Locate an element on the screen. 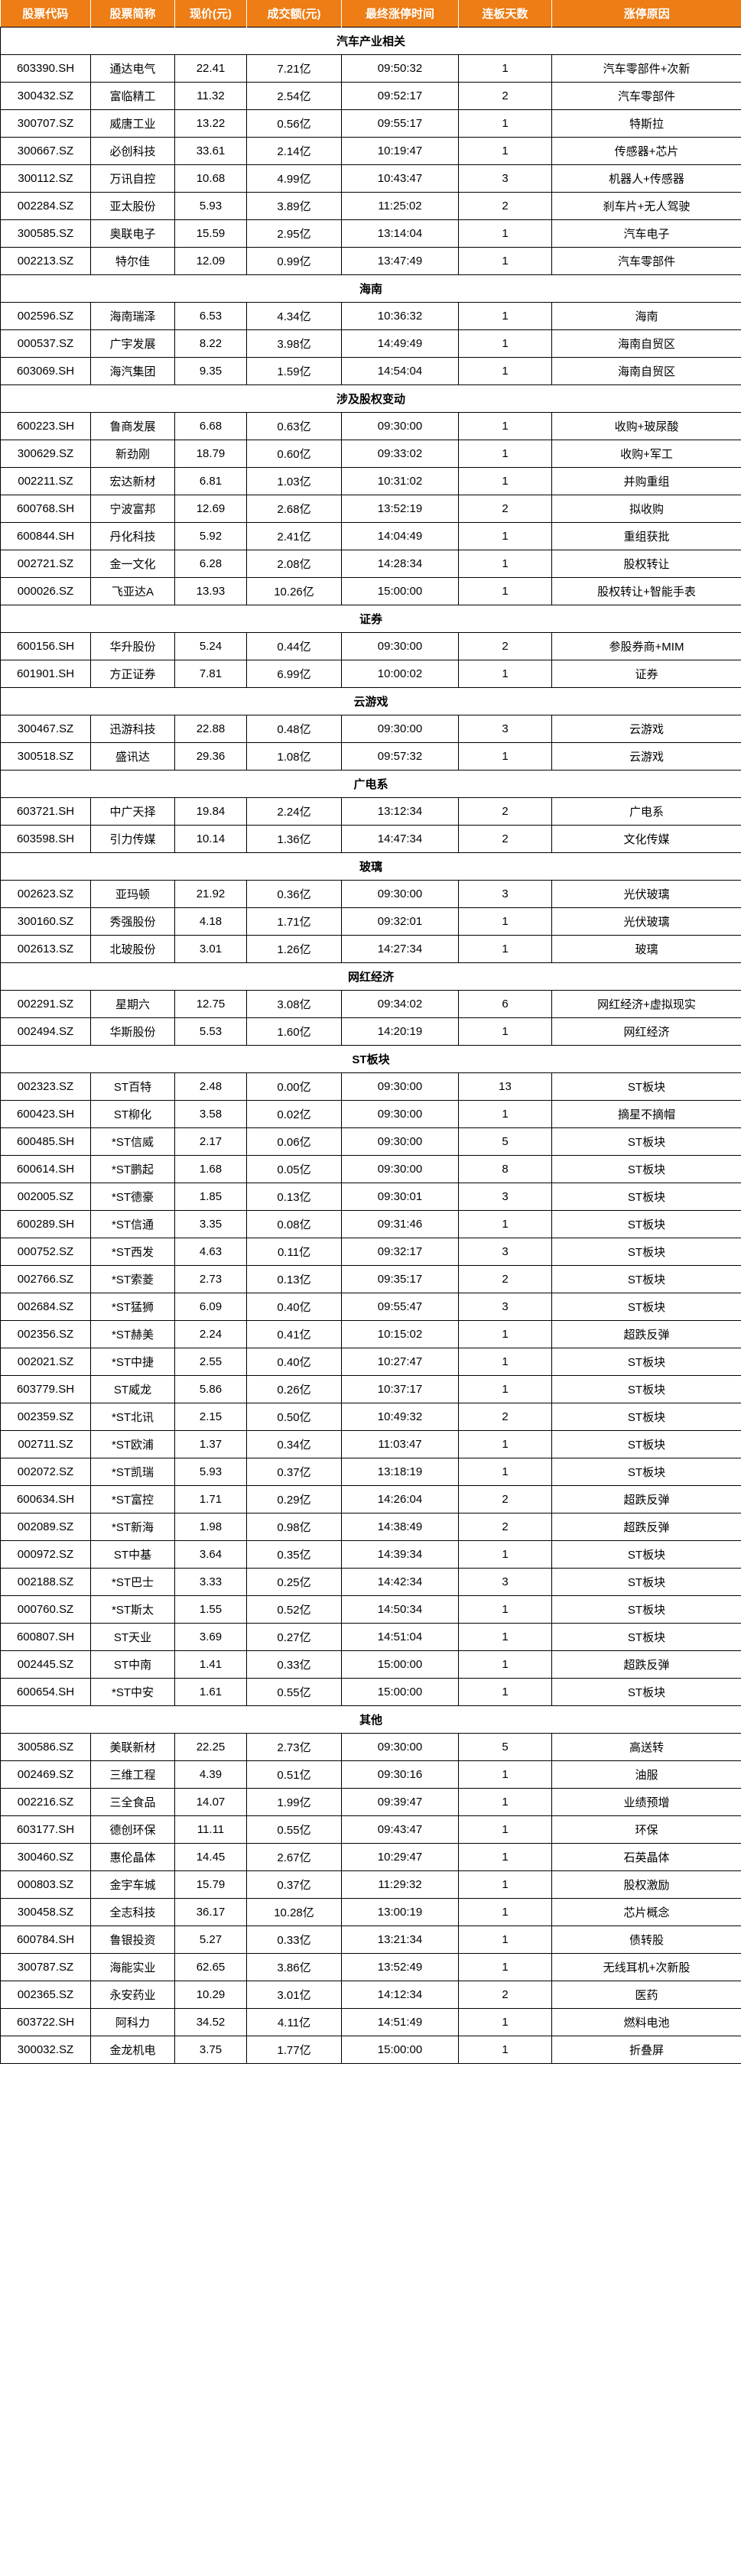  column-header-reason: 涨停原因 is located at coordinates (646, 13).